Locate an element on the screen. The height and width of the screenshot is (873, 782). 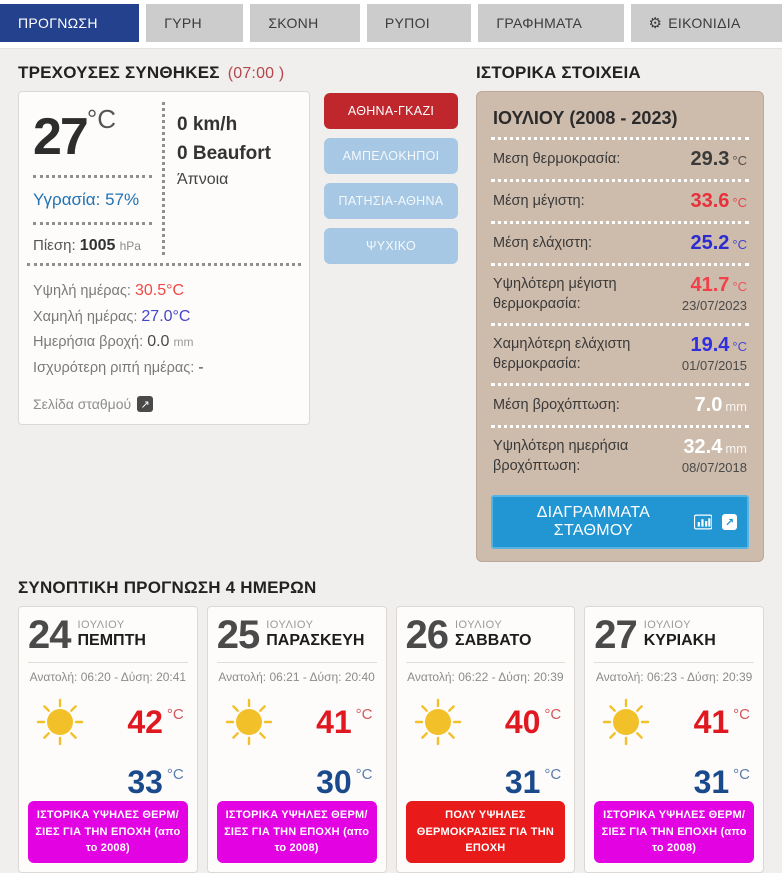
forecast-weekday: ΚΥΡΙΑΚΗ is located at coordinates (679, 640).